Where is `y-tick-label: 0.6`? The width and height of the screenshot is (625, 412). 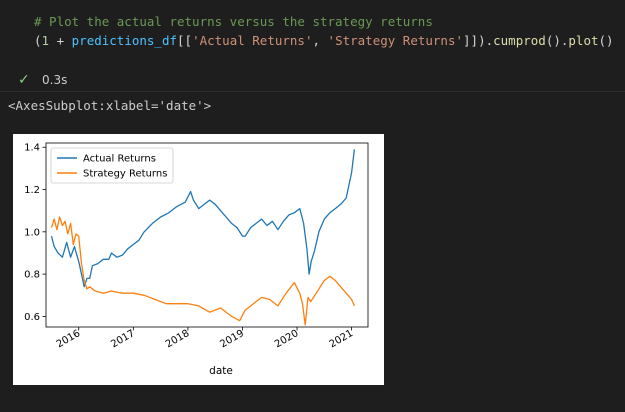
y-tick-label: 0.6 is located at coordinates (32, 317).